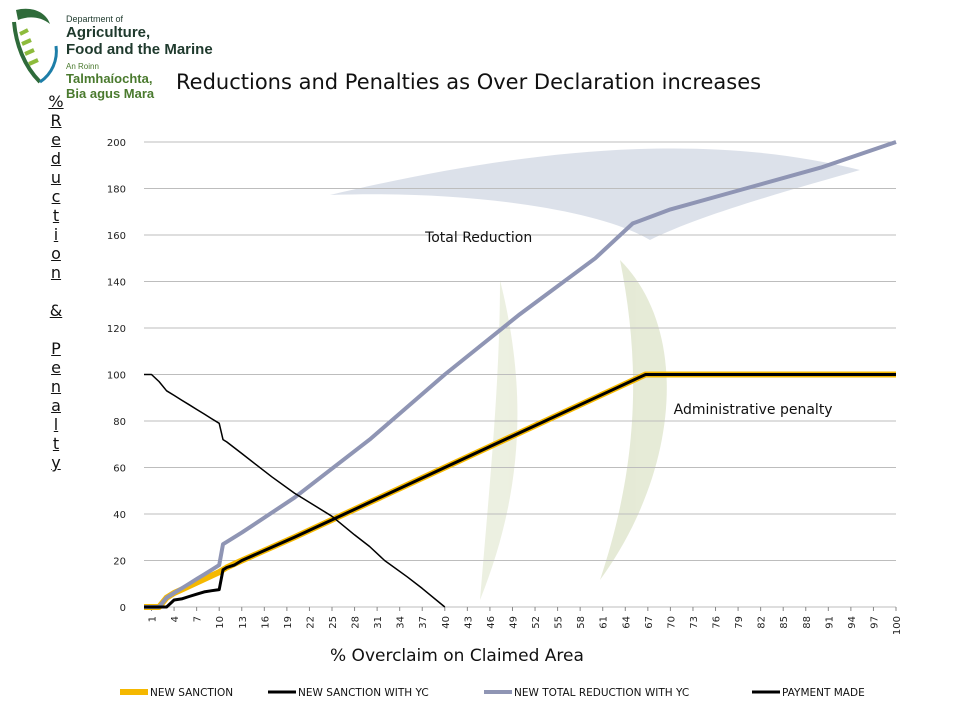 Image resolution: width=960 pixels, height=720 pixels. I want to click on y-tick-label: 20, so click(119, 562).